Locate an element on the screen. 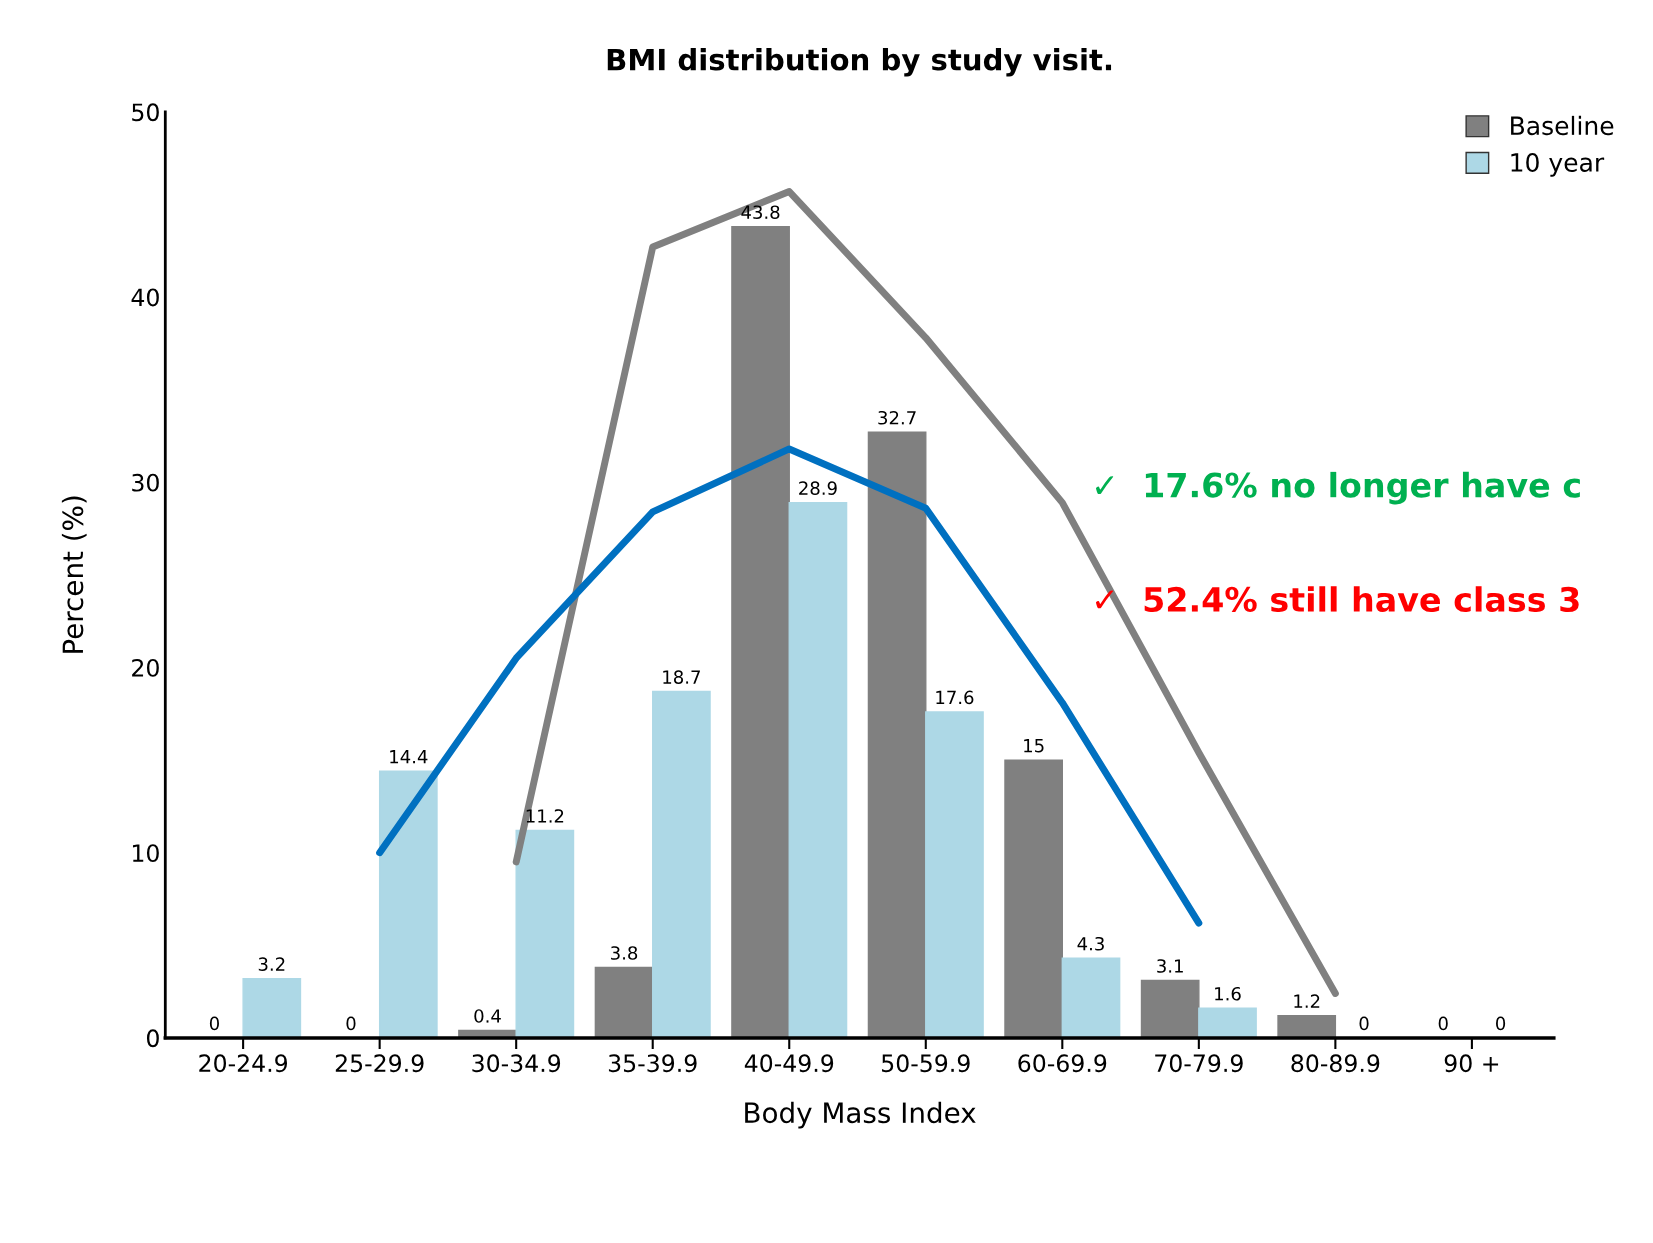 The height and width of the screenshot is (1243, 1653). y-tick-label: 50 is located at coordinates (145, 112).